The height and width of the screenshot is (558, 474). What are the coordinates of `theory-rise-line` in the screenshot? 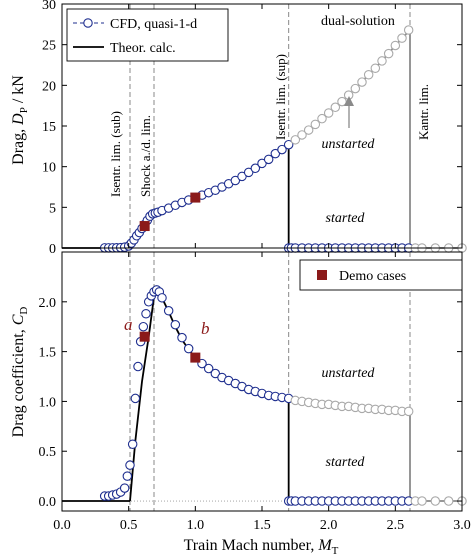 It's located at (142, 399).